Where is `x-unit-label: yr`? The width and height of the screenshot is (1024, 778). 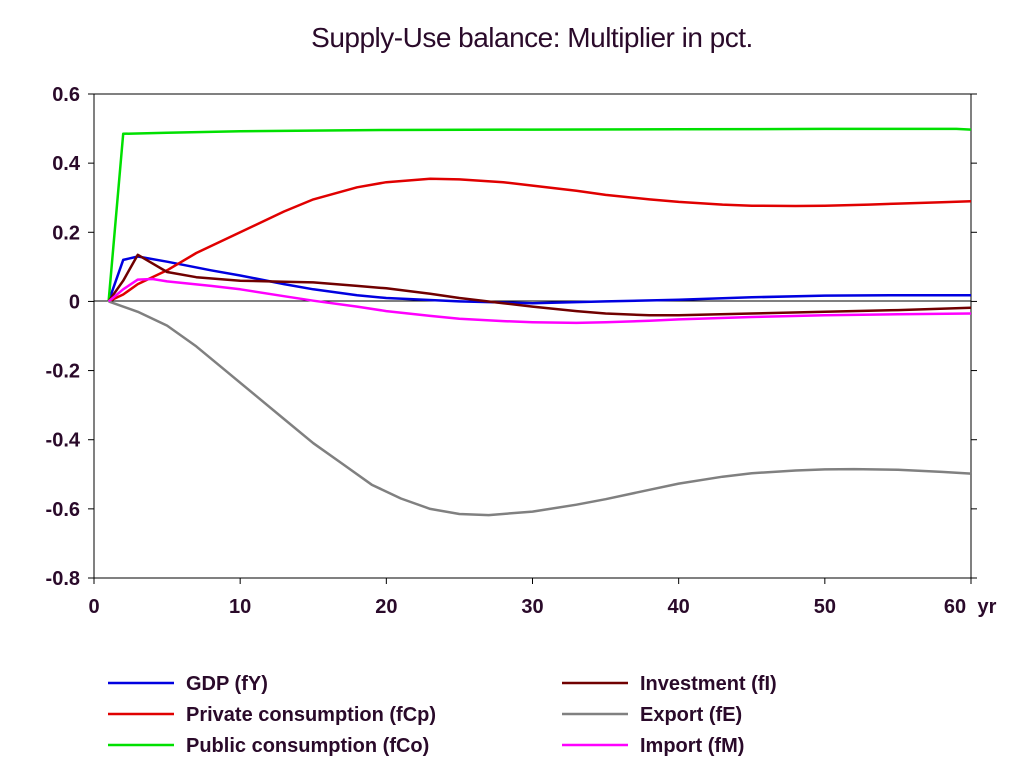
x-unit-label: yr is located at coordinates (987, 607).